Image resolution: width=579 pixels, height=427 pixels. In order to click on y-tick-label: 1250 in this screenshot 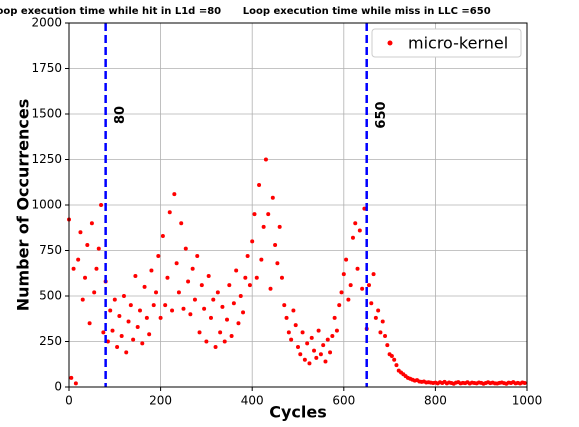, I will do `click(46, 159)`.